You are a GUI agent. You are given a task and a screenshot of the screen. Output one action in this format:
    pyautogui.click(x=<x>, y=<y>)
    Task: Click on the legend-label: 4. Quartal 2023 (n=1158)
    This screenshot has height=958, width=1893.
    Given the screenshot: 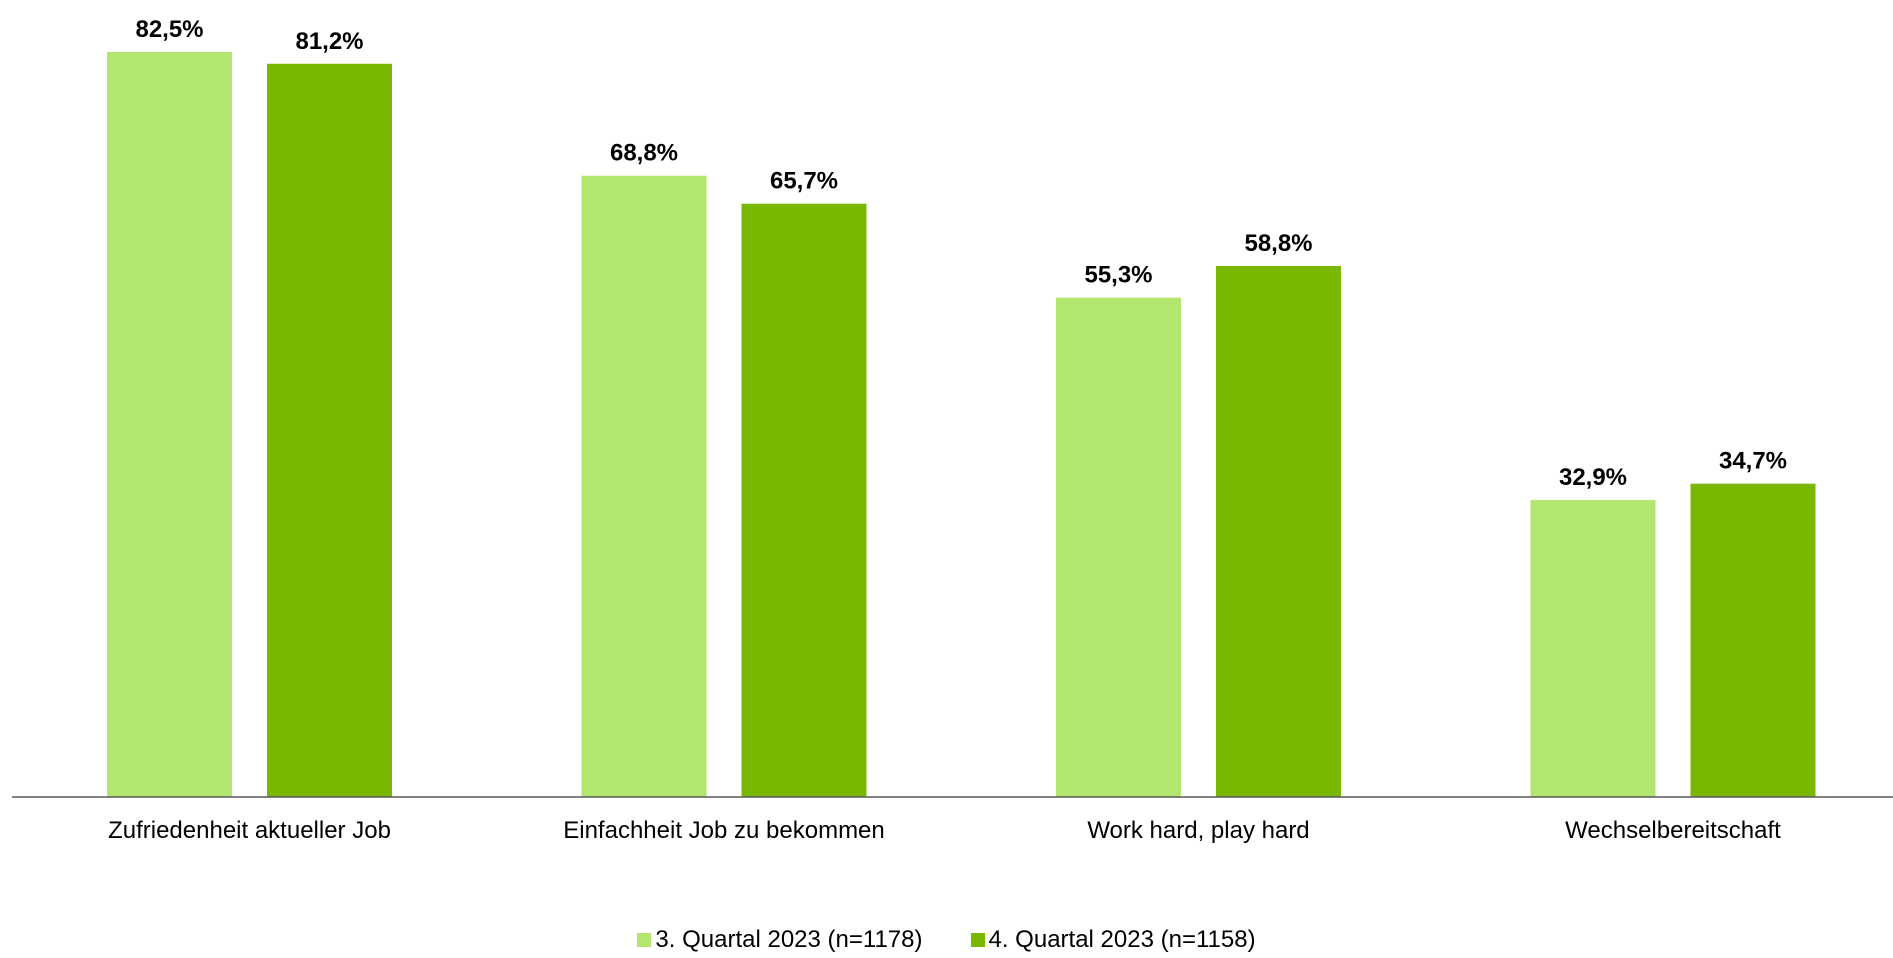 What is the action you would take?
    pyautogui.click(x=1122, y=939)
    